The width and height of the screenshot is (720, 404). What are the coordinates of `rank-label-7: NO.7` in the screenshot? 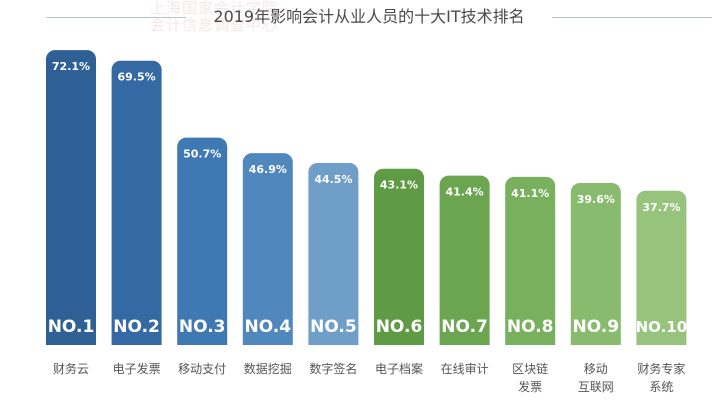 It's located at (464, 327).